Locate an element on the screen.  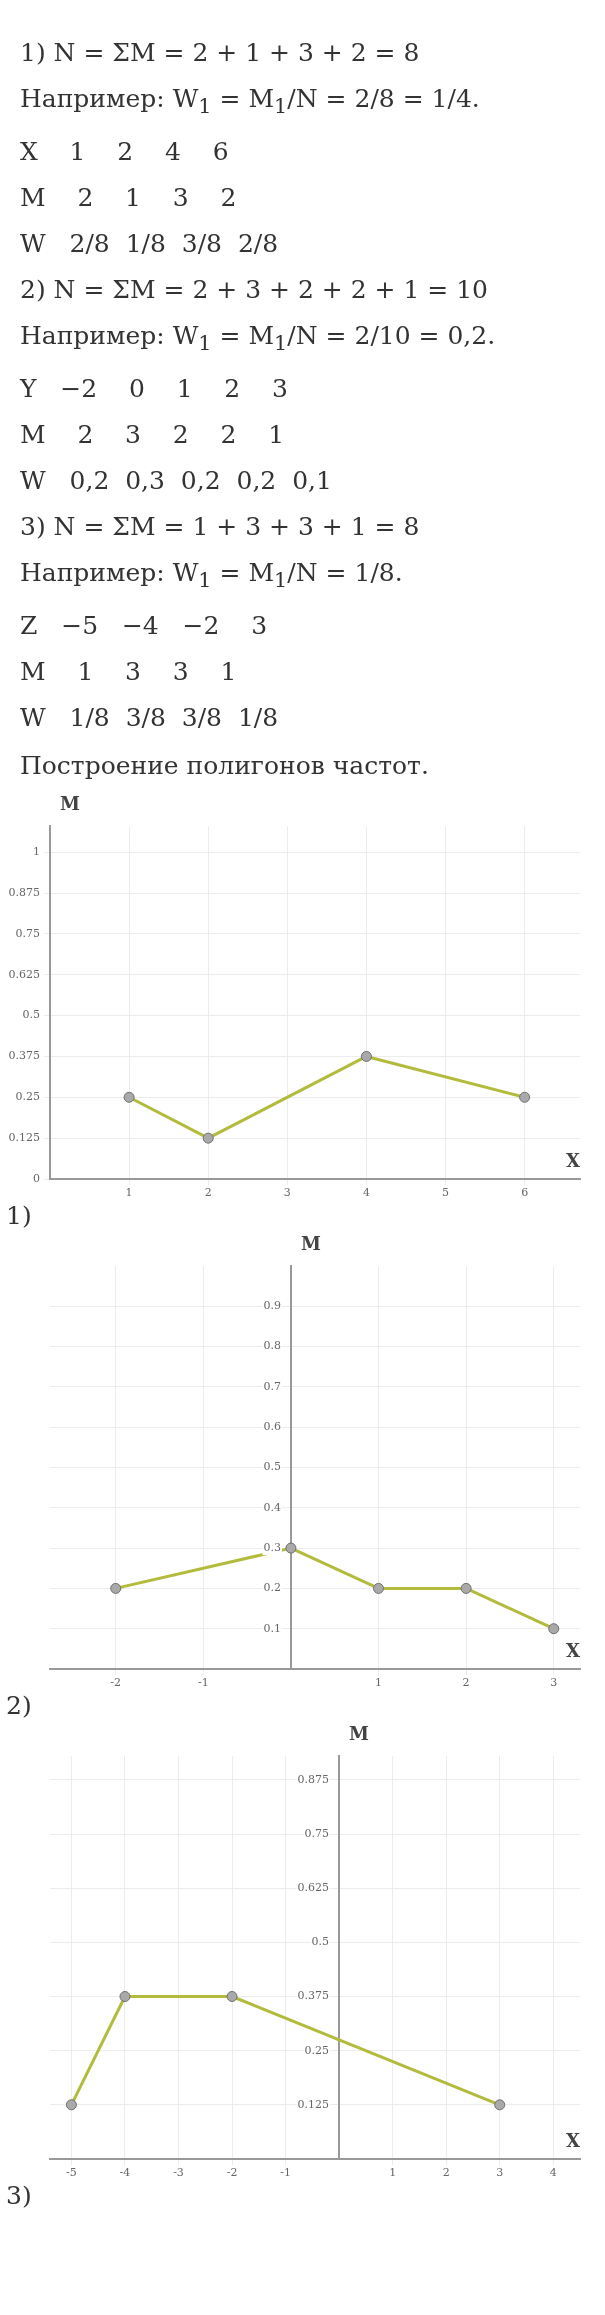
text: W 2/8 1/8 3/8 2/8 is located at coordinates (150, 244).